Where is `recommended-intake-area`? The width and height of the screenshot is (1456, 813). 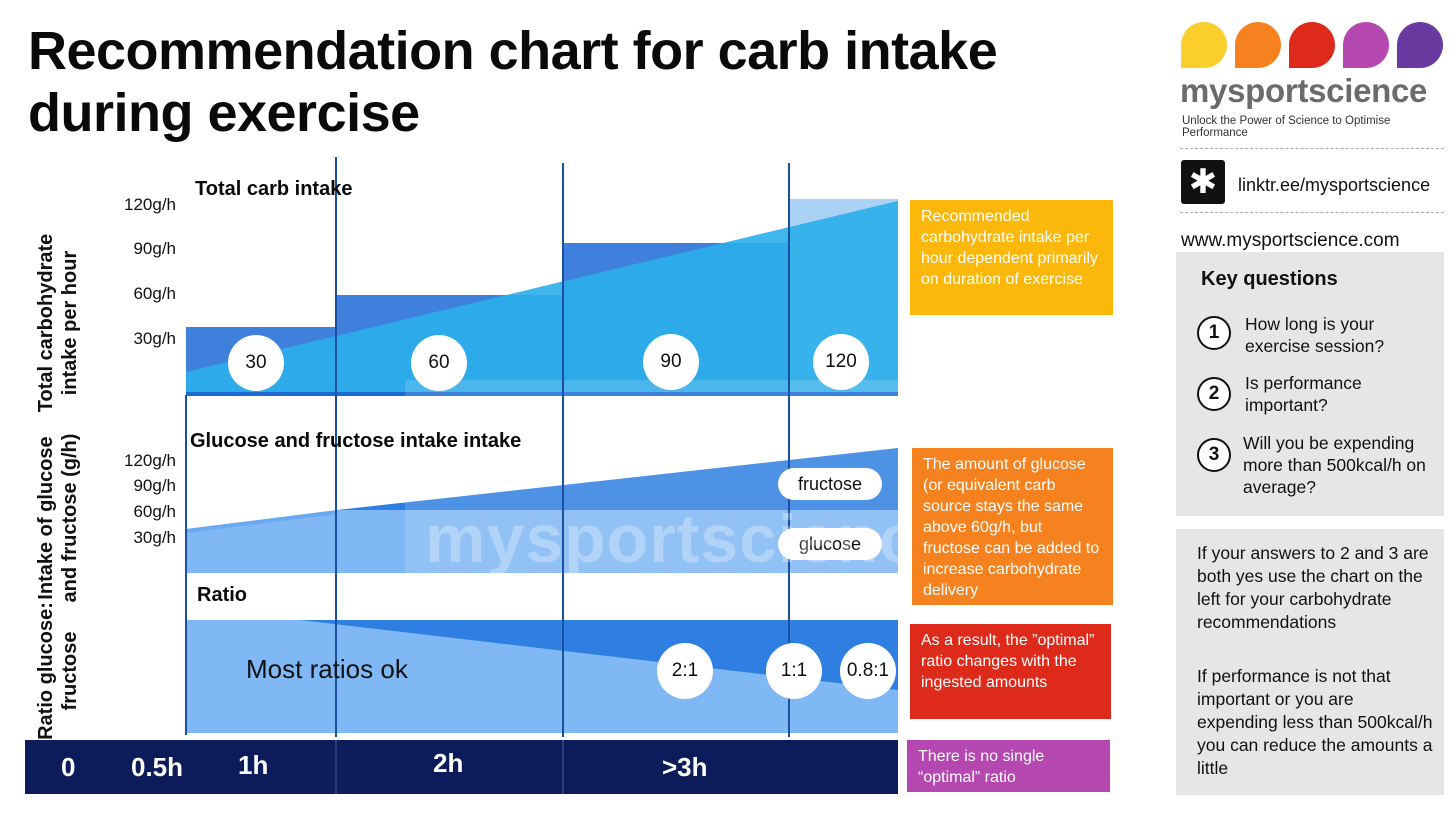 recommended-intake-area is located at coordinates (542, 298).